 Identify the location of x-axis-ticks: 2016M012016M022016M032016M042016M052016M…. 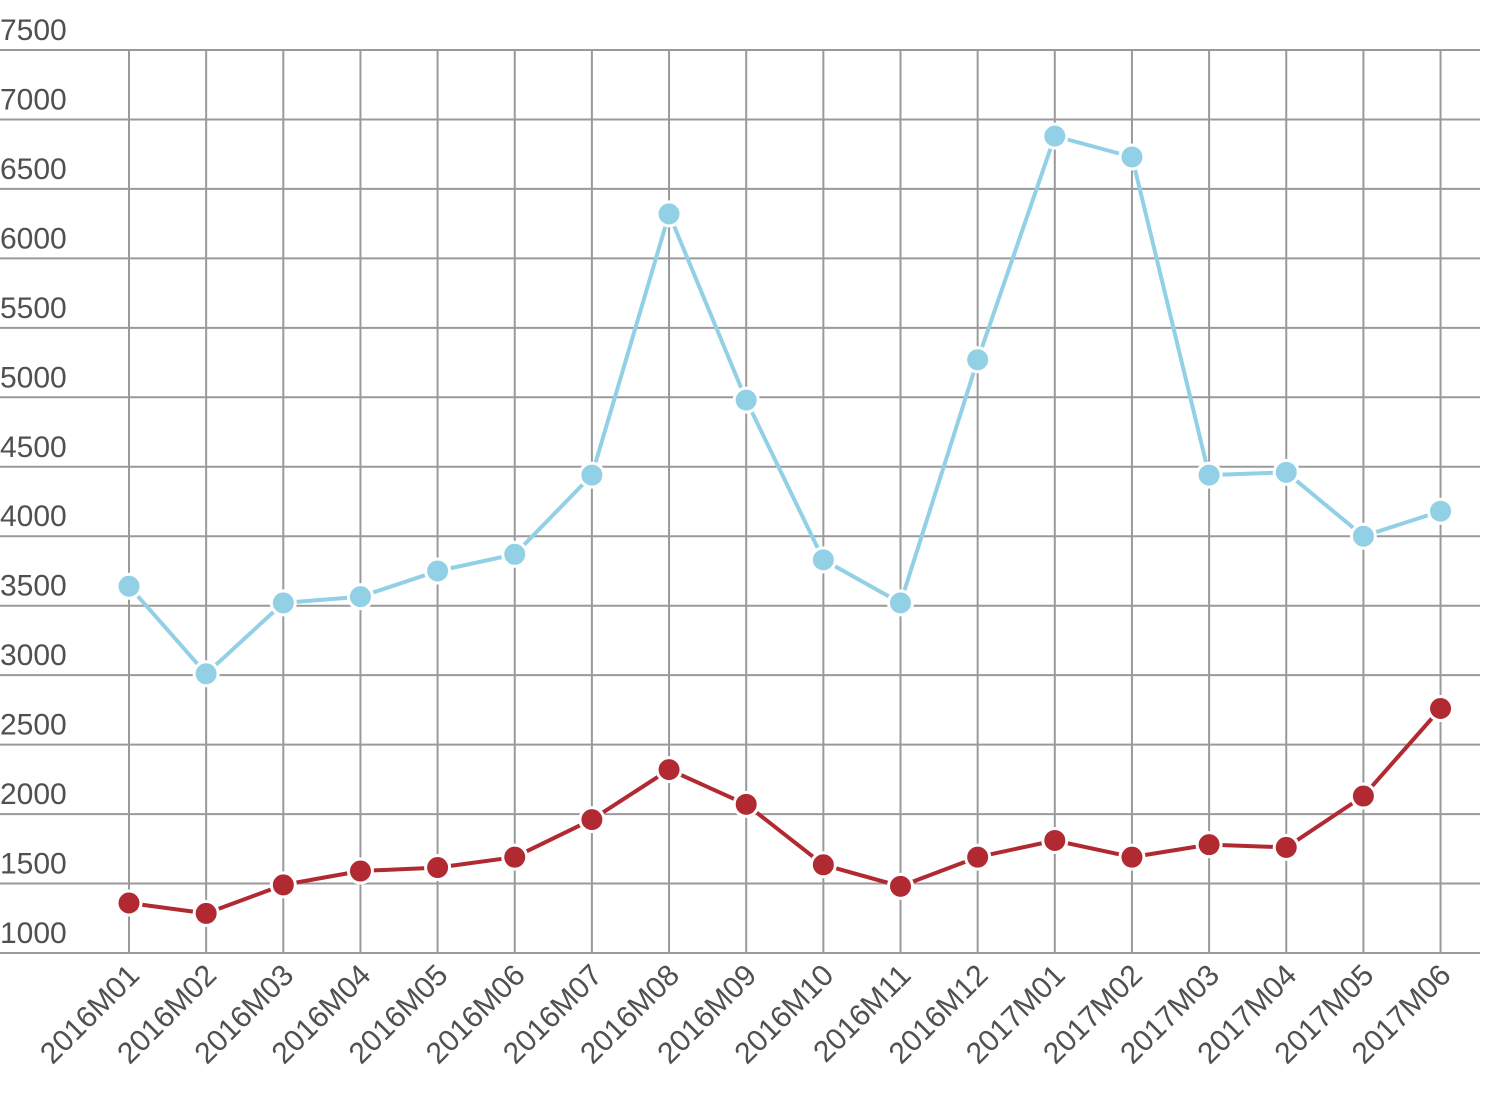
(745, 1015).